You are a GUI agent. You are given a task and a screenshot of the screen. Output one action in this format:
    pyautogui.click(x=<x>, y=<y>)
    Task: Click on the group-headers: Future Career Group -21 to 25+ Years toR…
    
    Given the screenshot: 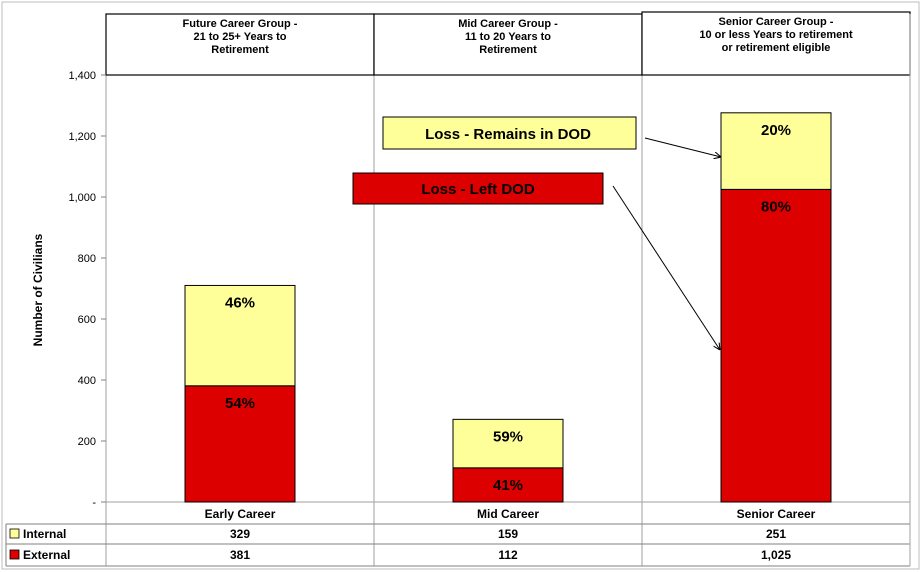 What is the action you would take?
    pyautogui.click(x=508, y=43)
    